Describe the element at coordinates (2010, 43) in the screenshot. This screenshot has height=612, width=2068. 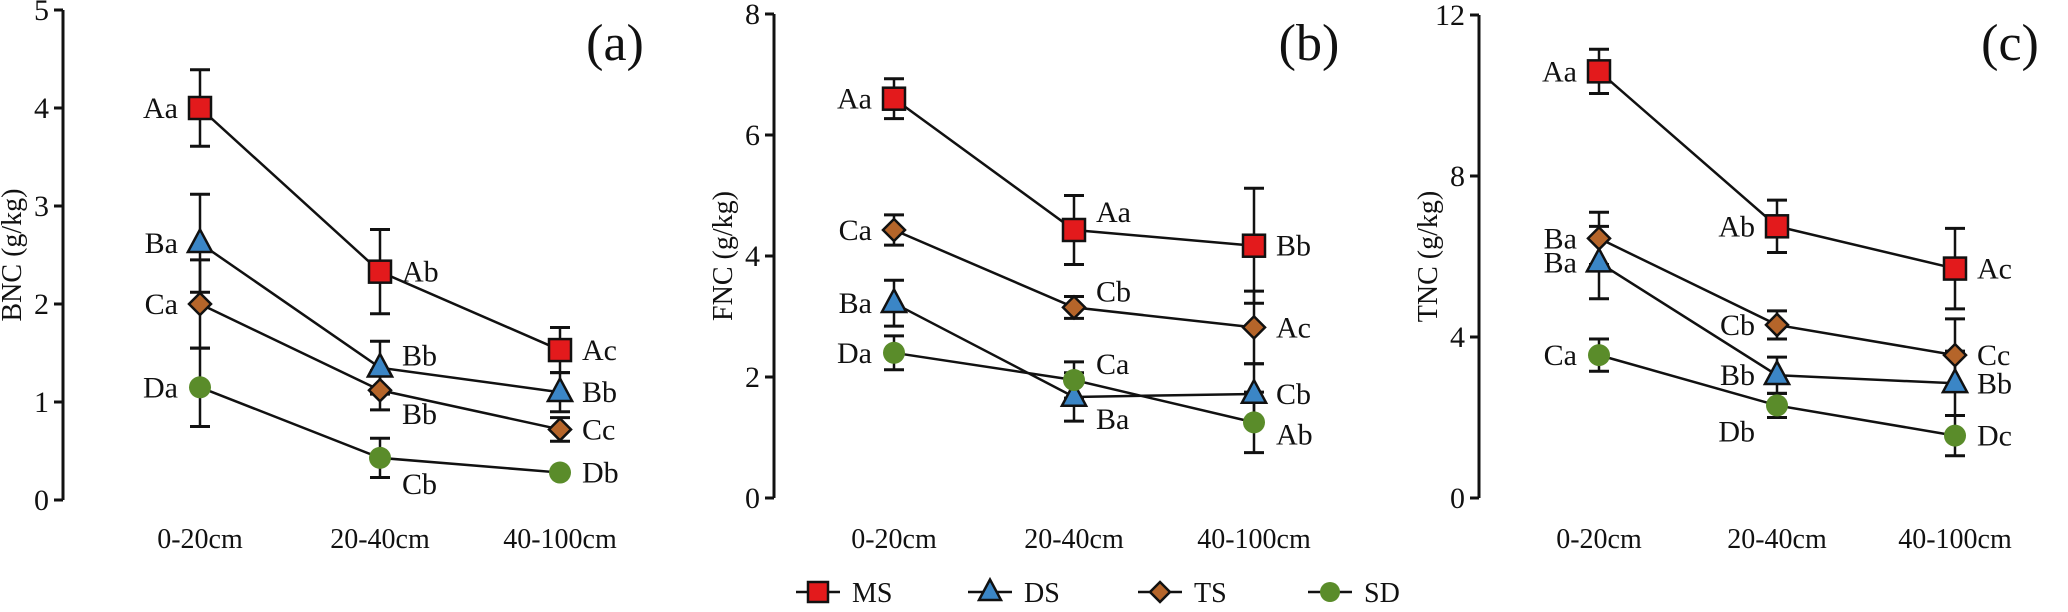
I see `panel-label: (c)` at that location.